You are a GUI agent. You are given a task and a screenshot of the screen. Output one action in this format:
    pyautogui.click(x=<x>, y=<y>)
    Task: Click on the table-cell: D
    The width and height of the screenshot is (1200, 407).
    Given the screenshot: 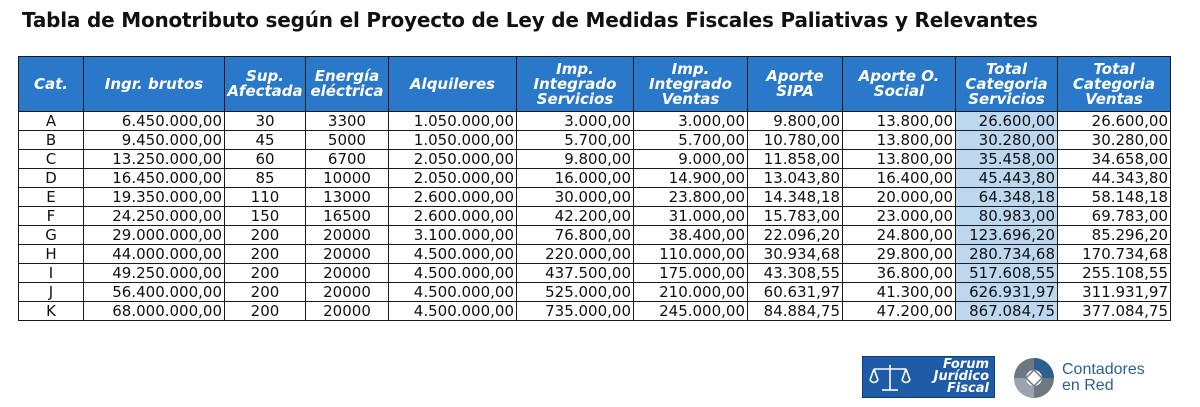 What is the action you would take?
    pyautogui.click(x=51, y=178)
    